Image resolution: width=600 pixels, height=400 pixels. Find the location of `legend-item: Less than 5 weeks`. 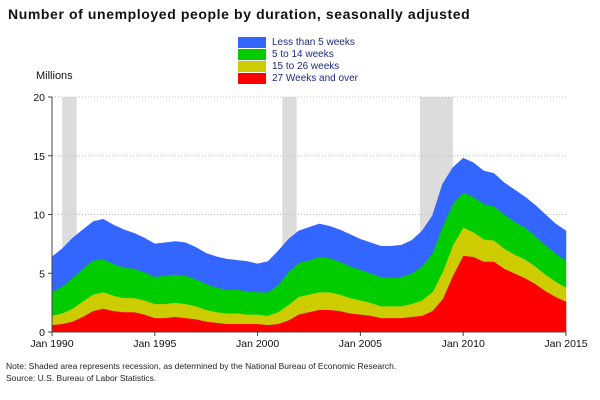

legend-item: Less than 5 weeks is located at coordinates (298, 42).